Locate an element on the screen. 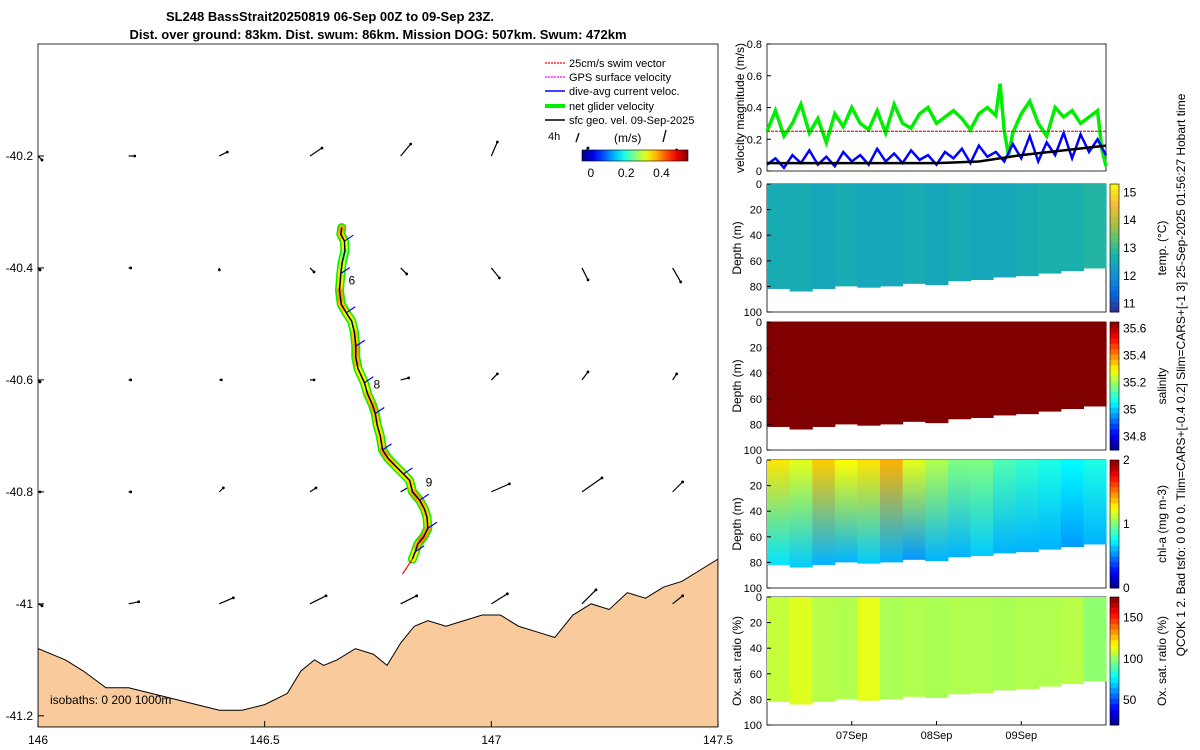  map-colorbar is located at coordinates (635, 155).